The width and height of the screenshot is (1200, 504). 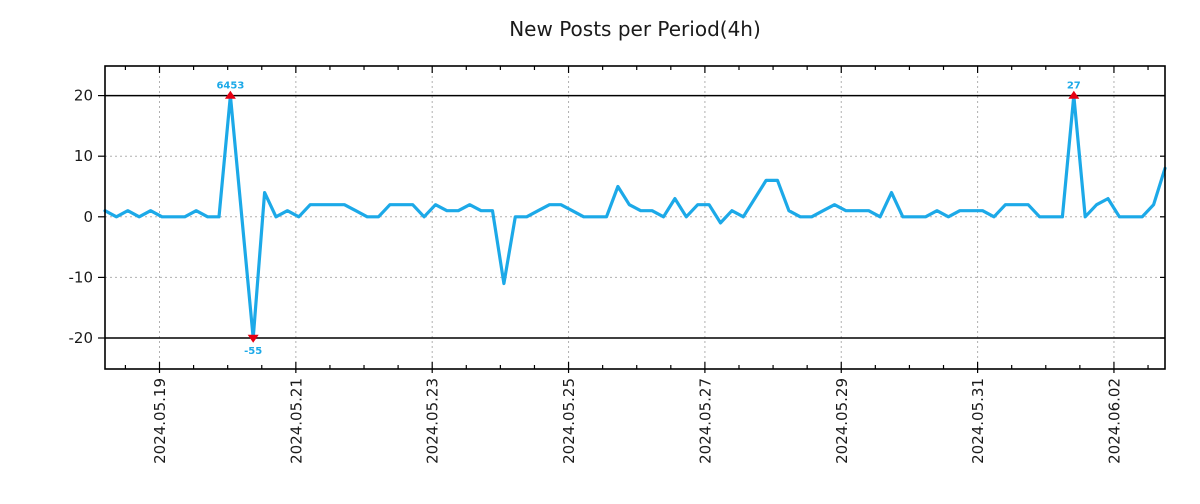 I want to click on y-axis-labels: 20 10 0 -10 -20, so click(x=81, y=217).